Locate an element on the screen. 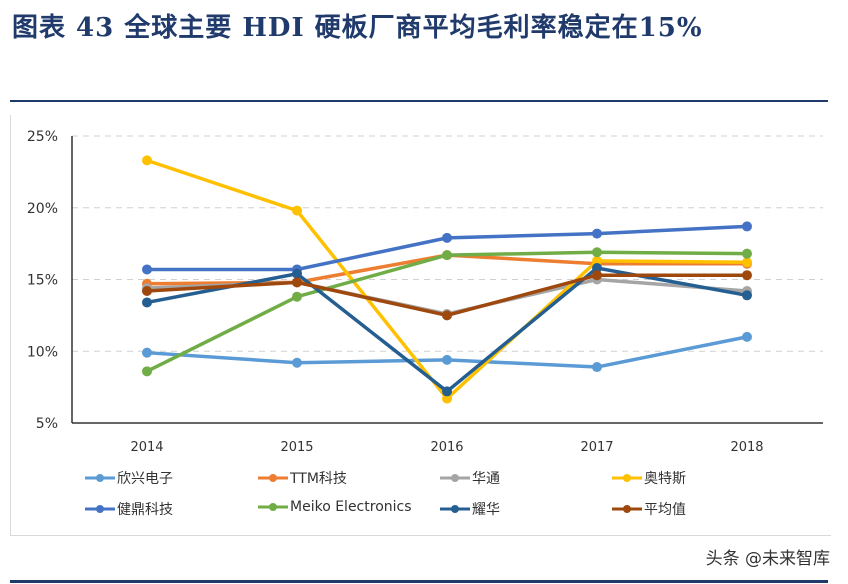  legend-item: 耀华 is located at coordinates (470, 509).